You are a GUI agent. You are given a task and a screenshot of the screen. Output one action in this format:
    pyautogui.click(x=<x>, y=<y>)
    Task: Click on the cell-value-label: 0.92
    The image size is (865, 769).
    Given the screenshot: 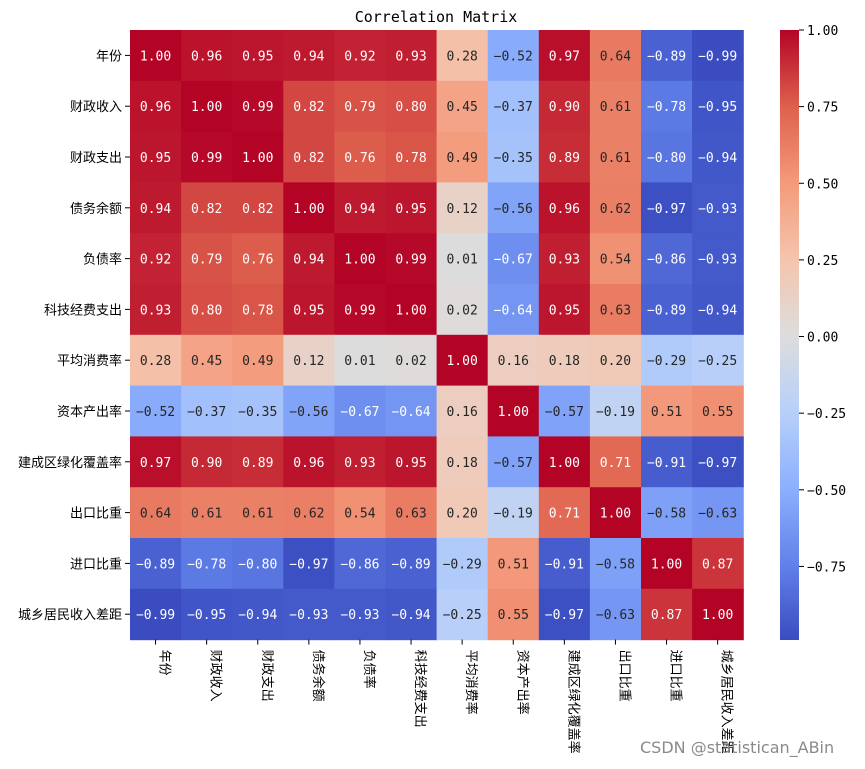 What is the action you would take?
    pyautogui.click(x=359, y=56)
    